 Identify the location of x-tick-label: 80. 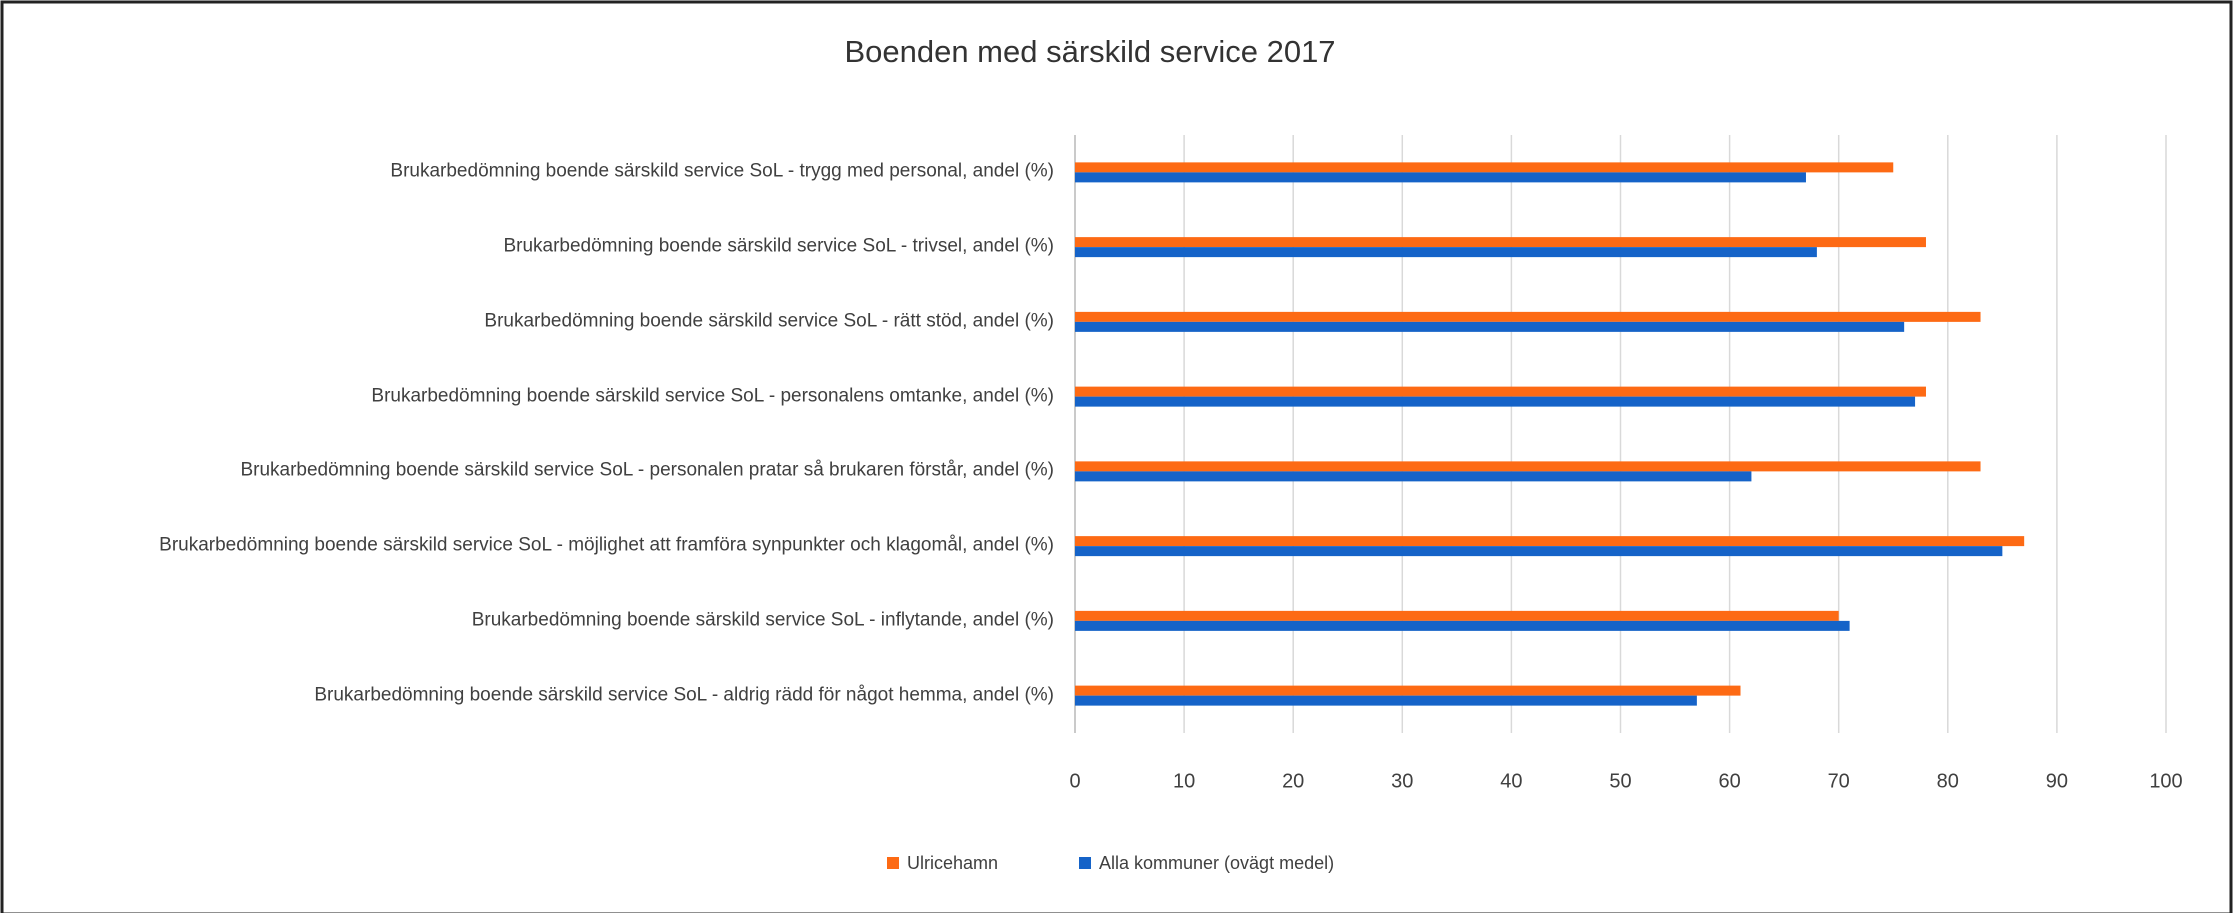
(1948, 781).